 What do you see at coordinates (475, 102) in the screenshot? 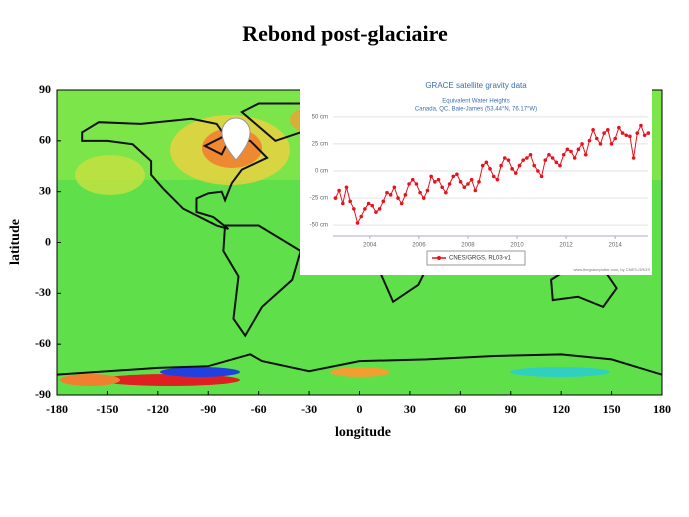
I see `inset-subtitle: Equivalent Water Heights` at bounding box center [475, 102].